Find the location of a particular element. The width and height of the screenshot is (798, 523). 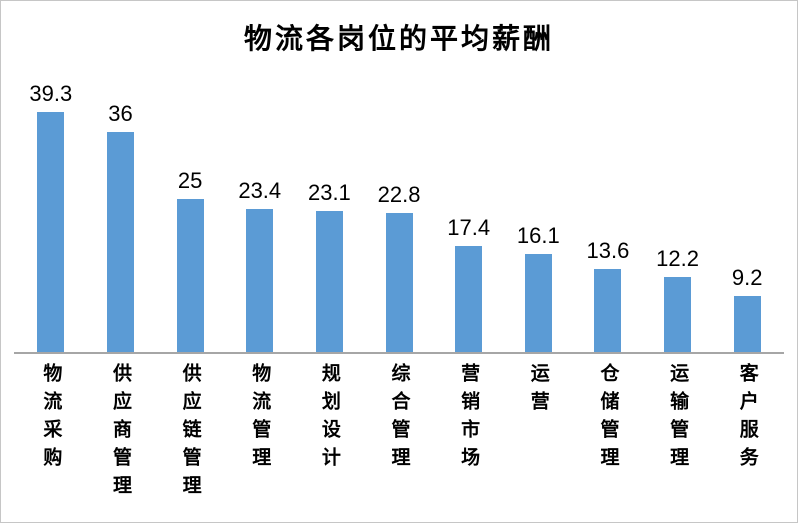

bar-value-label: 23.4 is located at coordinates (260, 190).